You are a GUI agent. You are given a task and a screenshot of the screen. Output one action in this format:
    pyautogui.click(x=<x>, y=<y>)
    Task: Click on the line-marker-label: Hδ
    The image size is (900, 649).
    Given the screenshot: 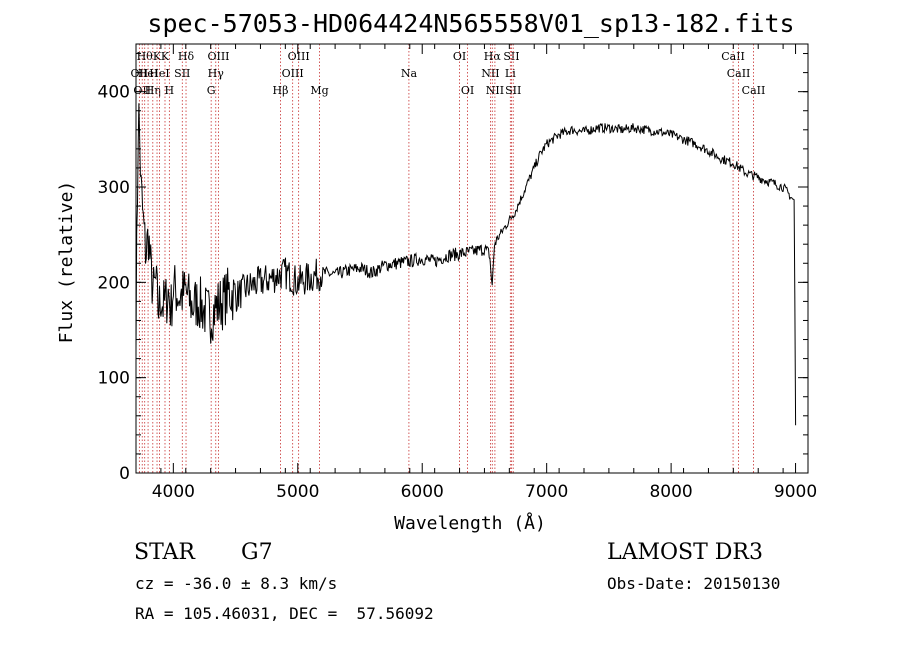 What is the action you would take?
    pyautogui.click(x=186, y=56)
    